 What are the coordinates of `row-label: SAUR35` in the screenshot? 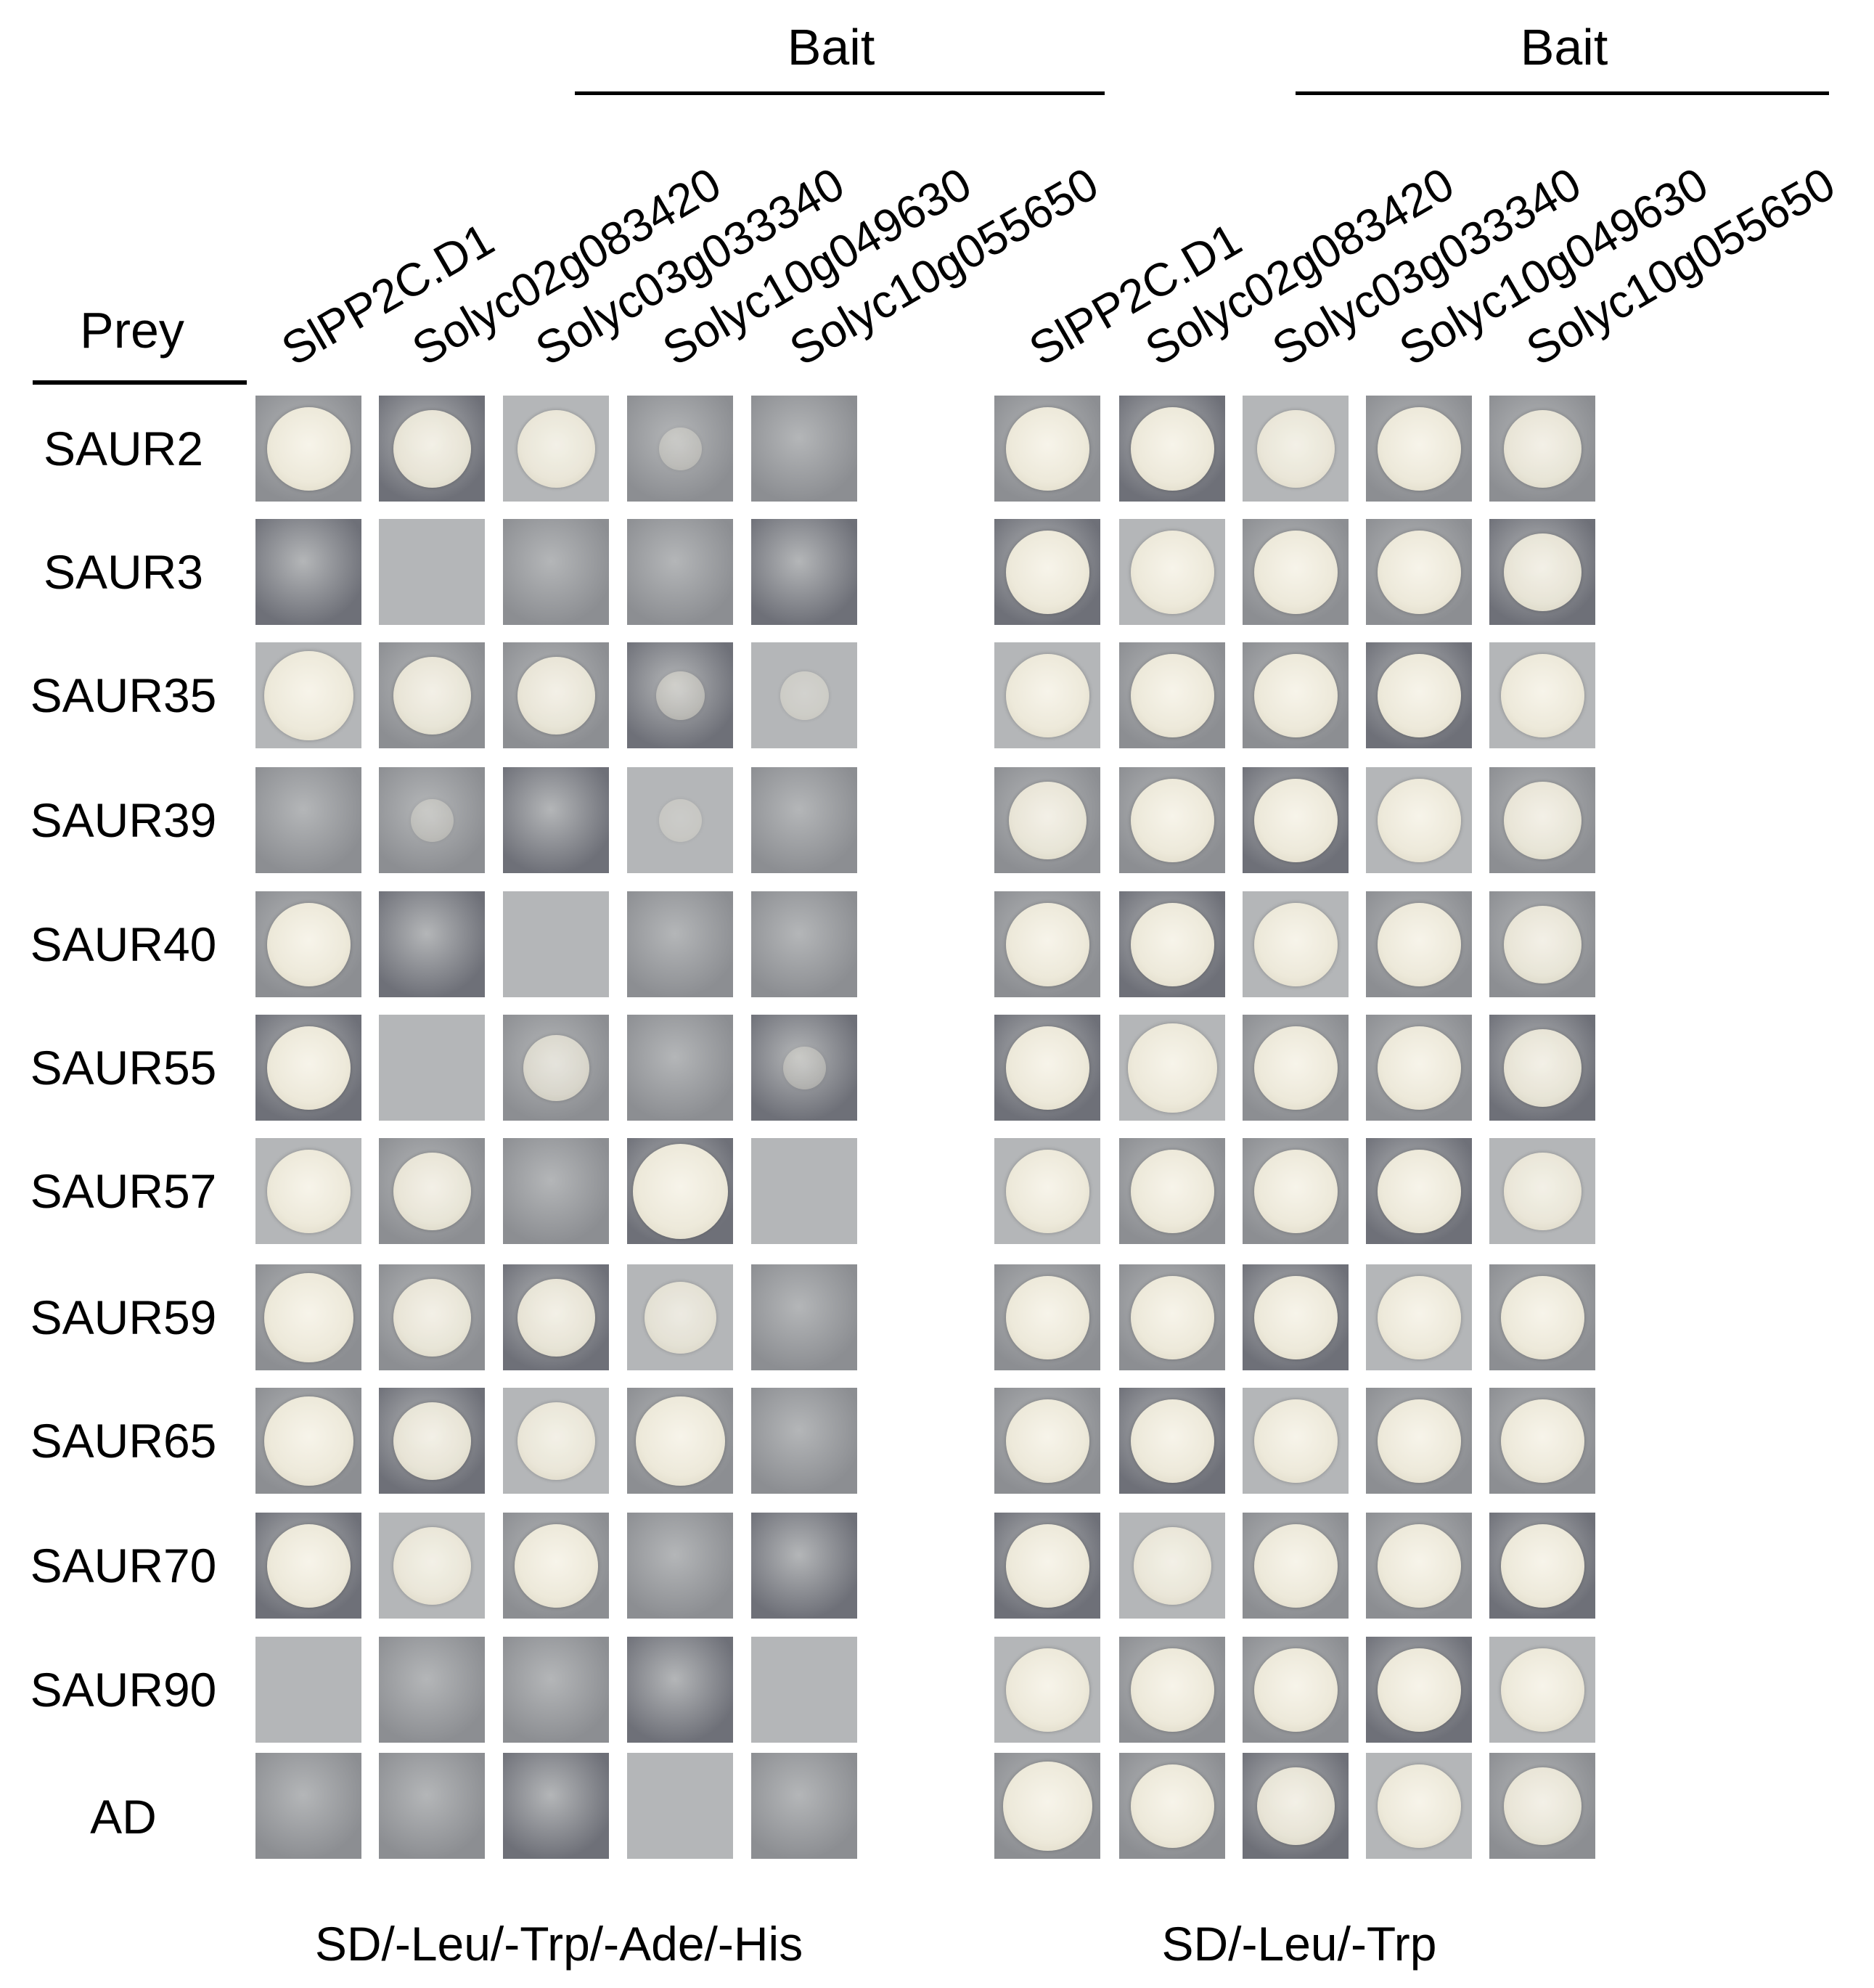 It's located at (123, 695).